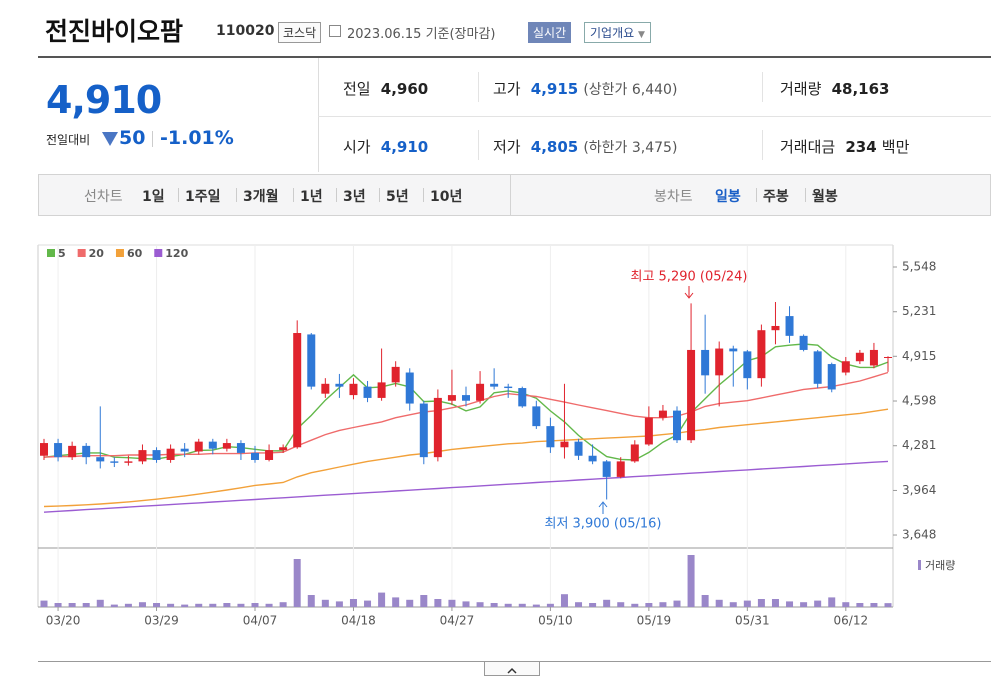 This screenshot has width=991, height=694. Describe the element at coordinates (114, 31) in the screenshot. I see `stock-name: 전진바이오팜` at that location.